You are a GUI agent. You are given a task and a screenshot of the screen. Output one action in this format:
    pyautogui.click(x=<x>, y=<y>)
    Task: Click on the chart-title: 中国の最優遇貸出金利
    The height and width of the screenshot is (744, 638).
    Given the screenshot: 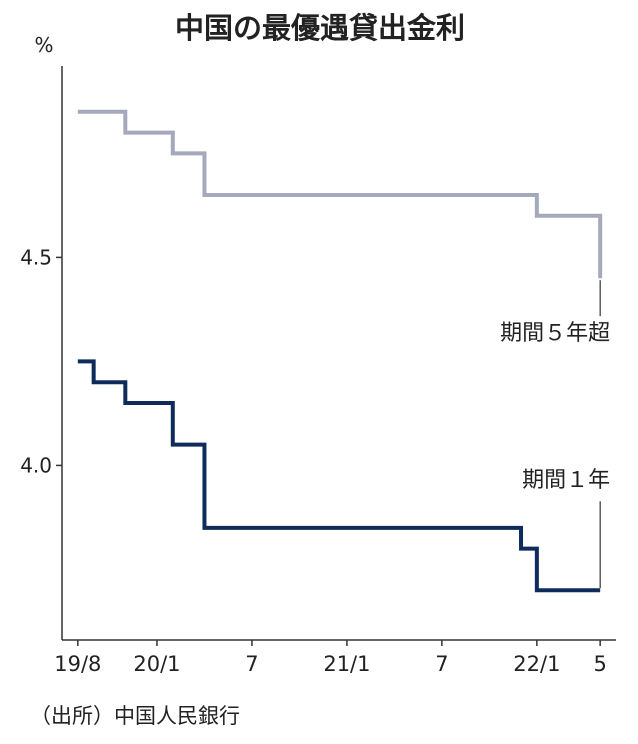 What is the action you would take?
    pyautogui.click(x=320, y=28)
    